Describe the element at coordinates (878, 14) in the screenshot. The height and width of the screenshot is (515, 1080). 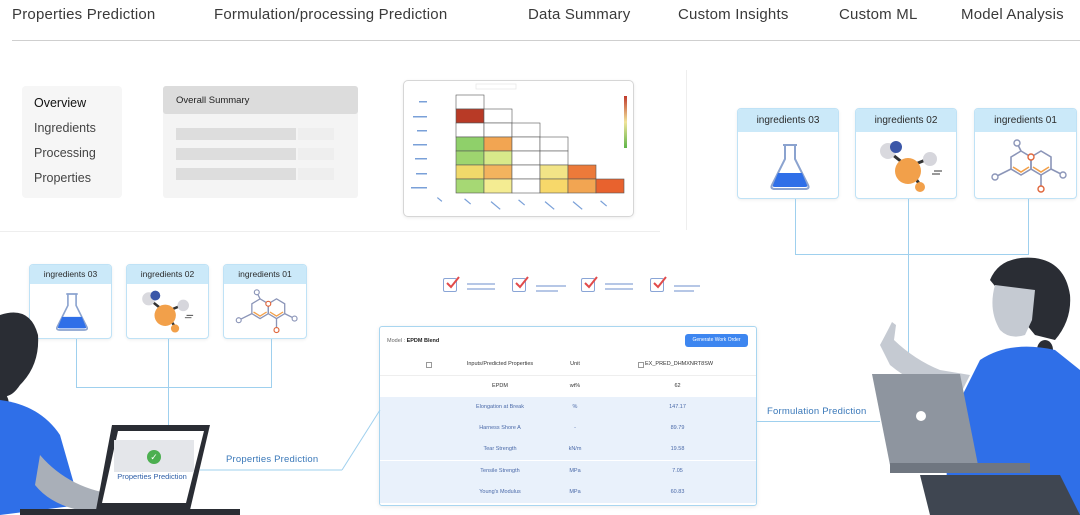
I see `nav-tab-custom-ml: Custom ML` at that location.